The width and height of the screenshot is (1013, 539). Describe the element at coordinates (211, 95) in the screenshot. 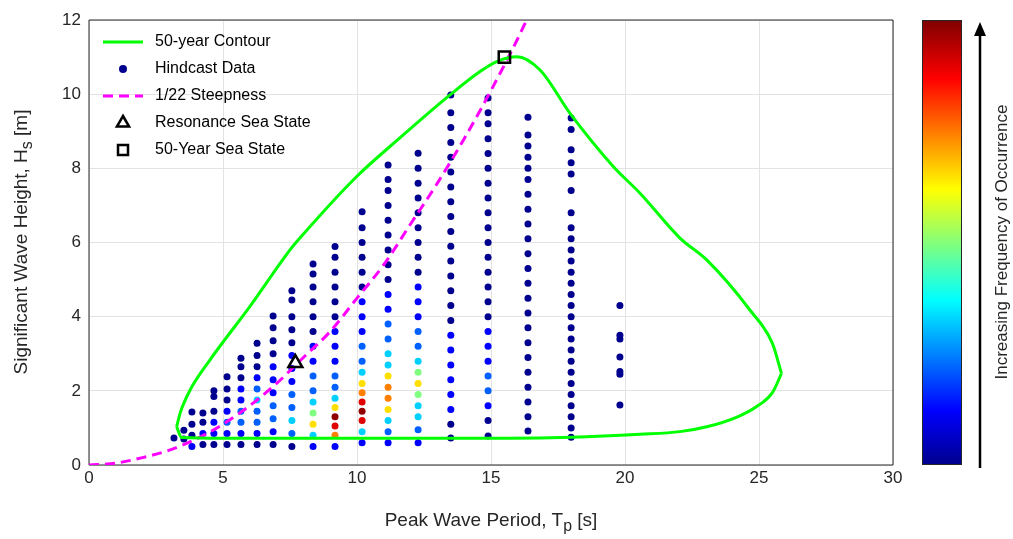

I see `legend-label: 1/22 Steepness` at that location.